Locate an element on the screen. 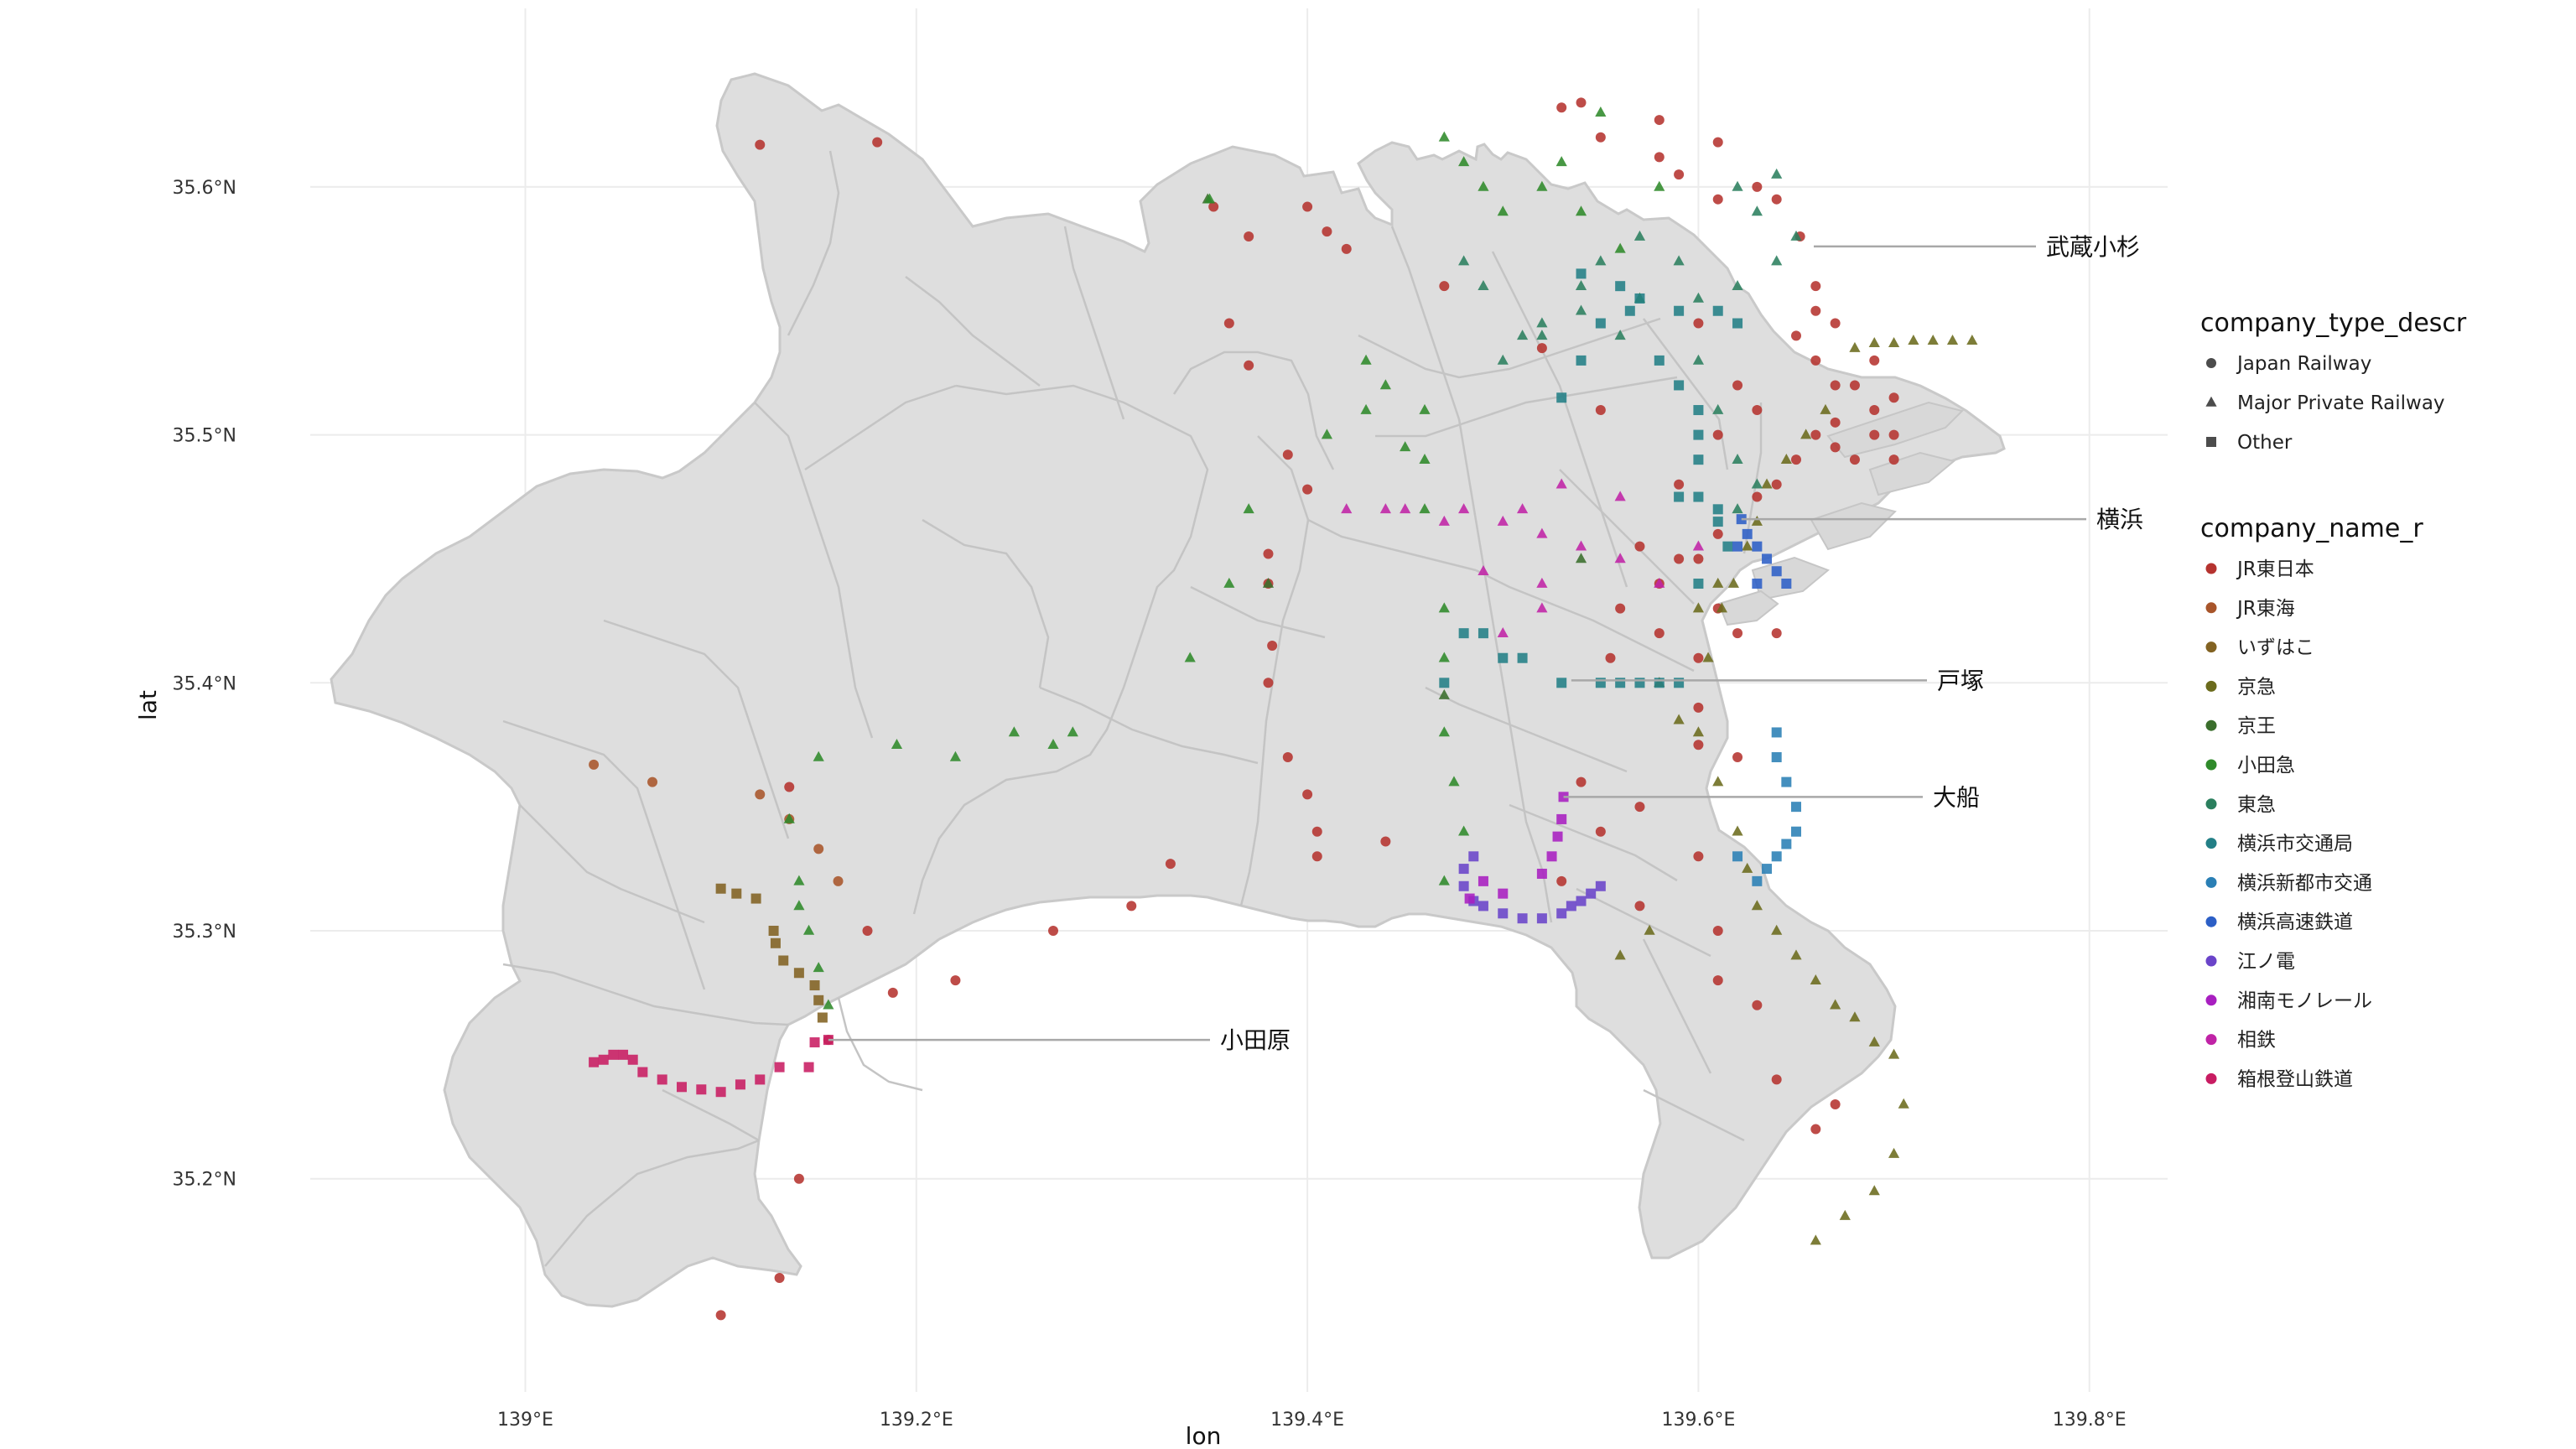 Image resolution: width=2576 pixels, height=1449 pixels. x-tick-label: 139.4°E is located at coordinates (1307, 1420).